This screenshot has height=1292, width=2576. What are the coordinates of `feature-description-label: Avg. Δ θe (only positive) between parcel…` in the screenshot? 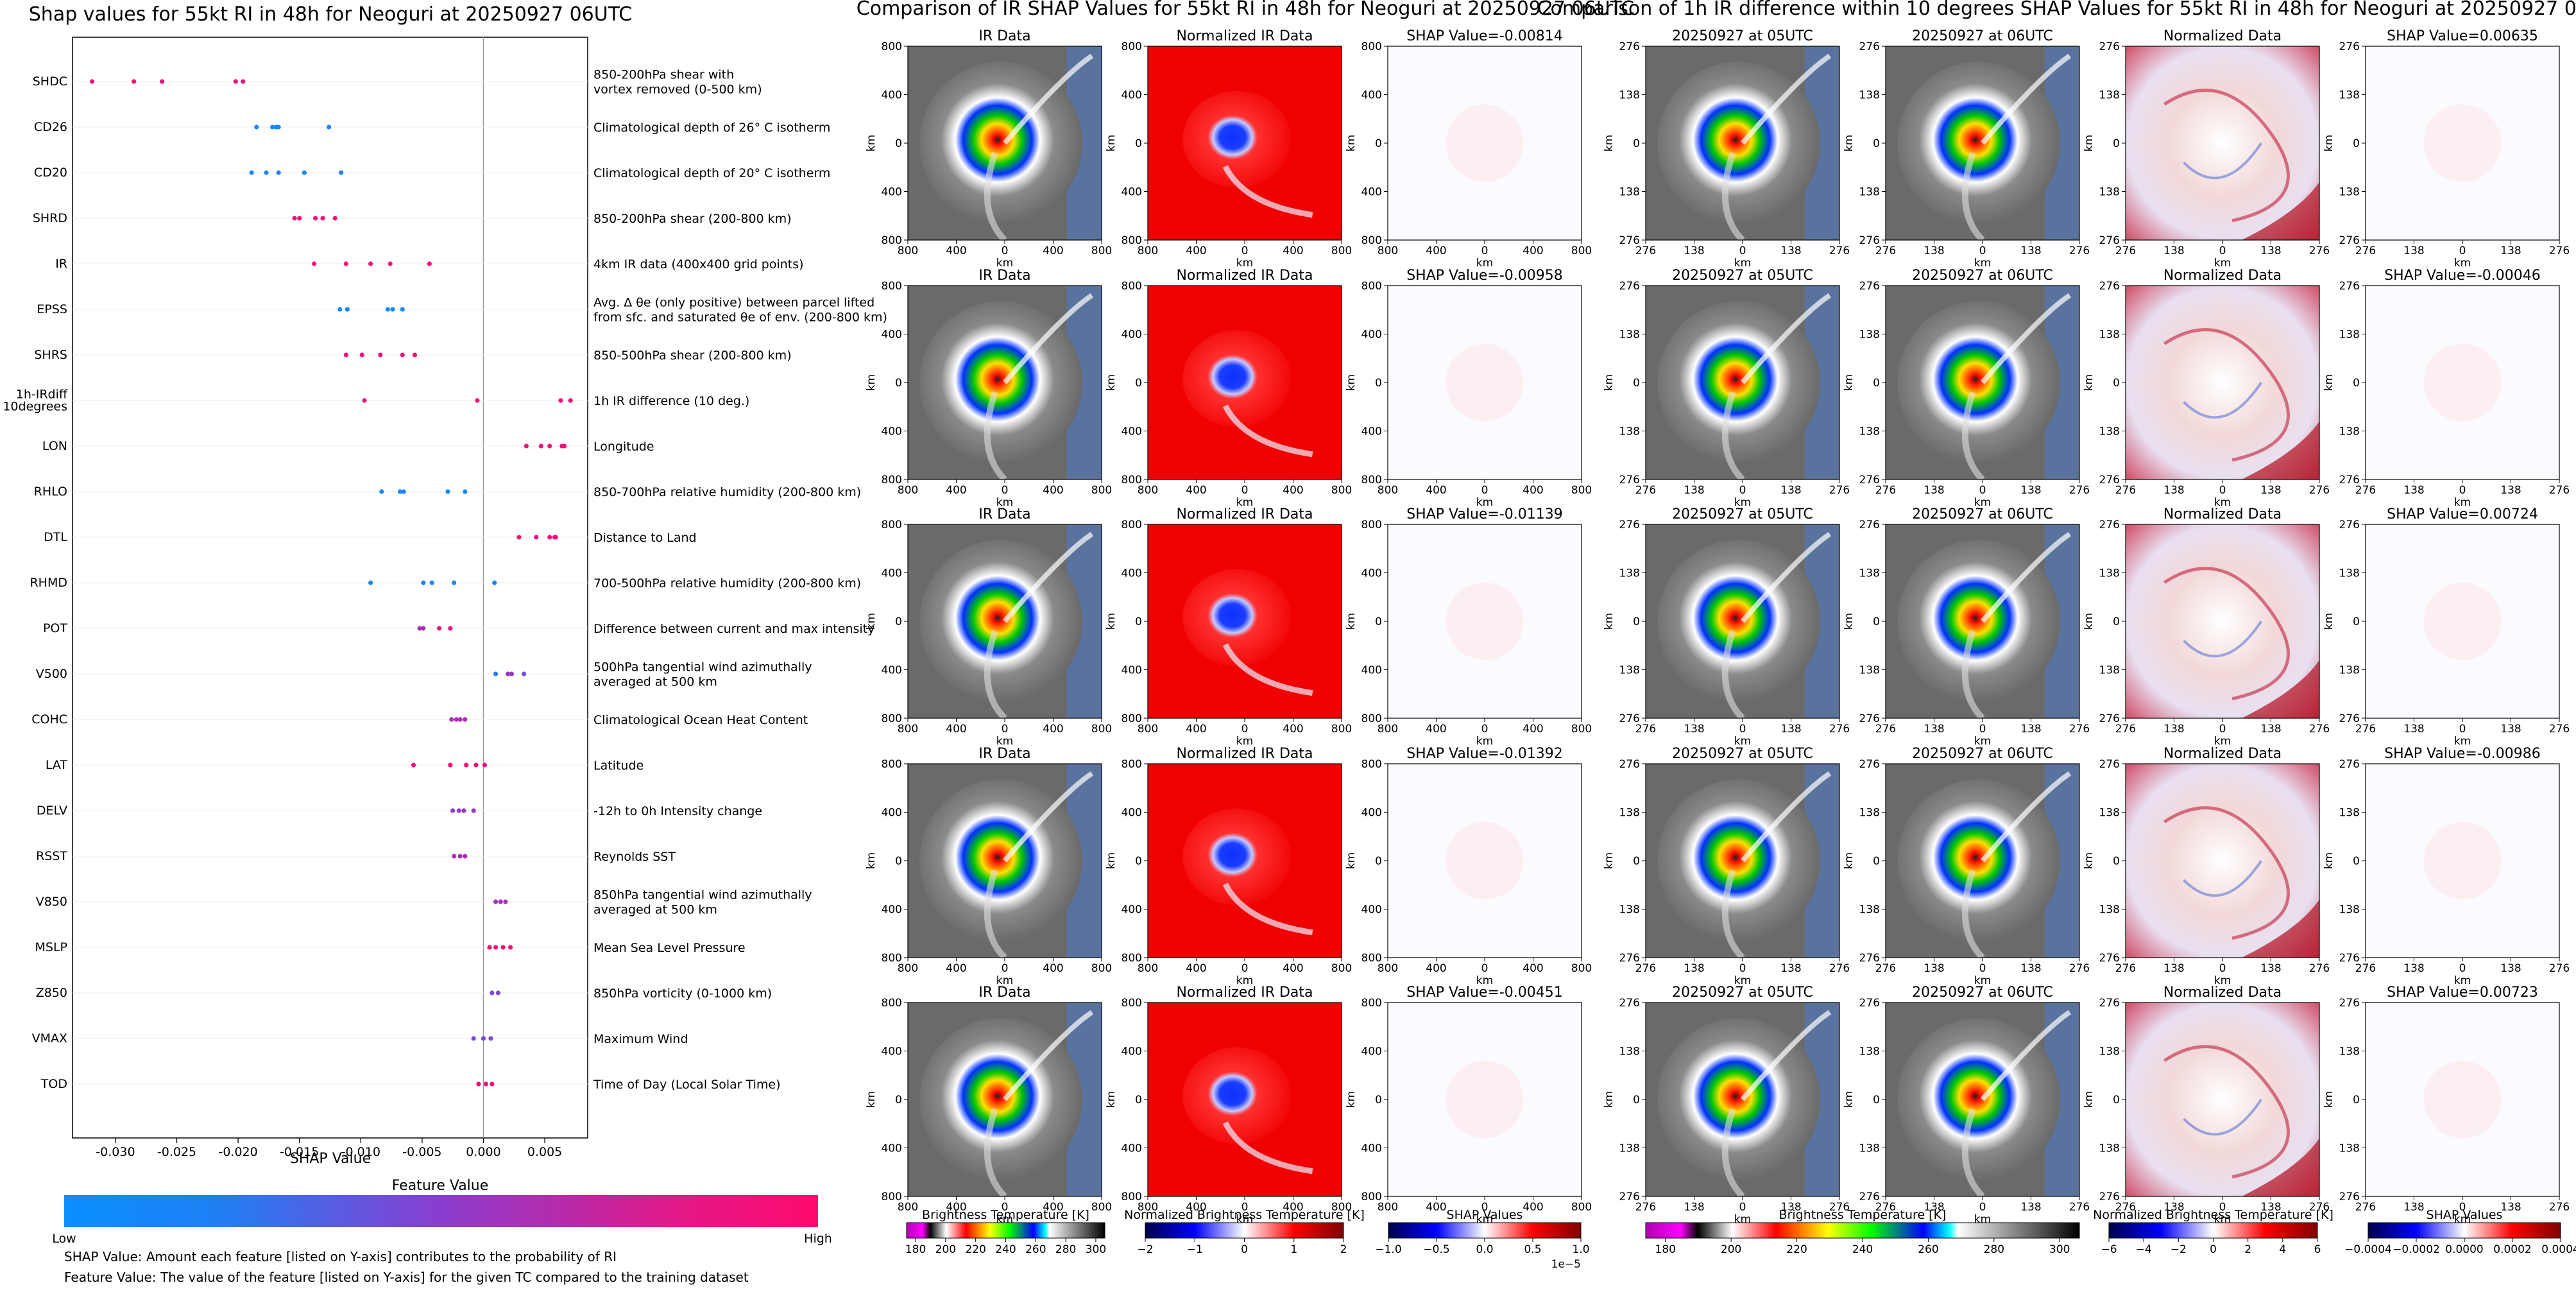 It's located at (733, 303).